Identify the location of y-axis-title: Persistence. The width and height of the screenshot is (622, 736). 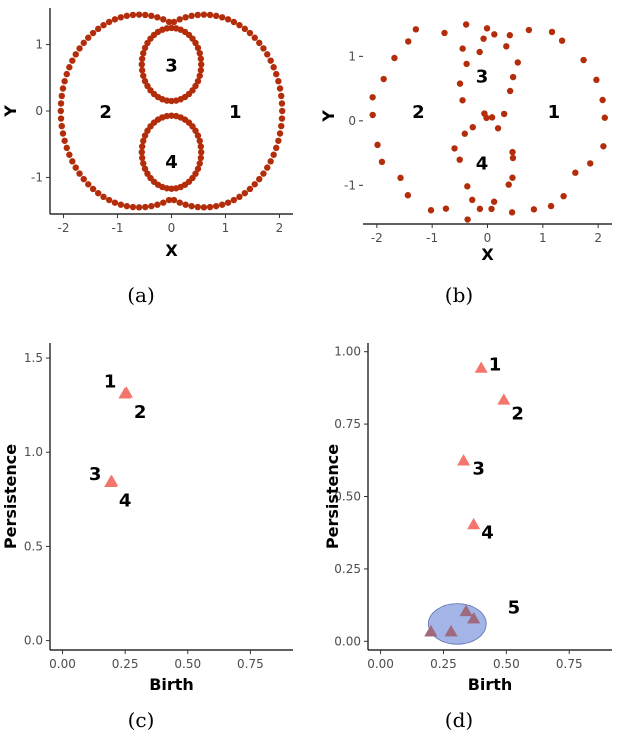
(332, 496).